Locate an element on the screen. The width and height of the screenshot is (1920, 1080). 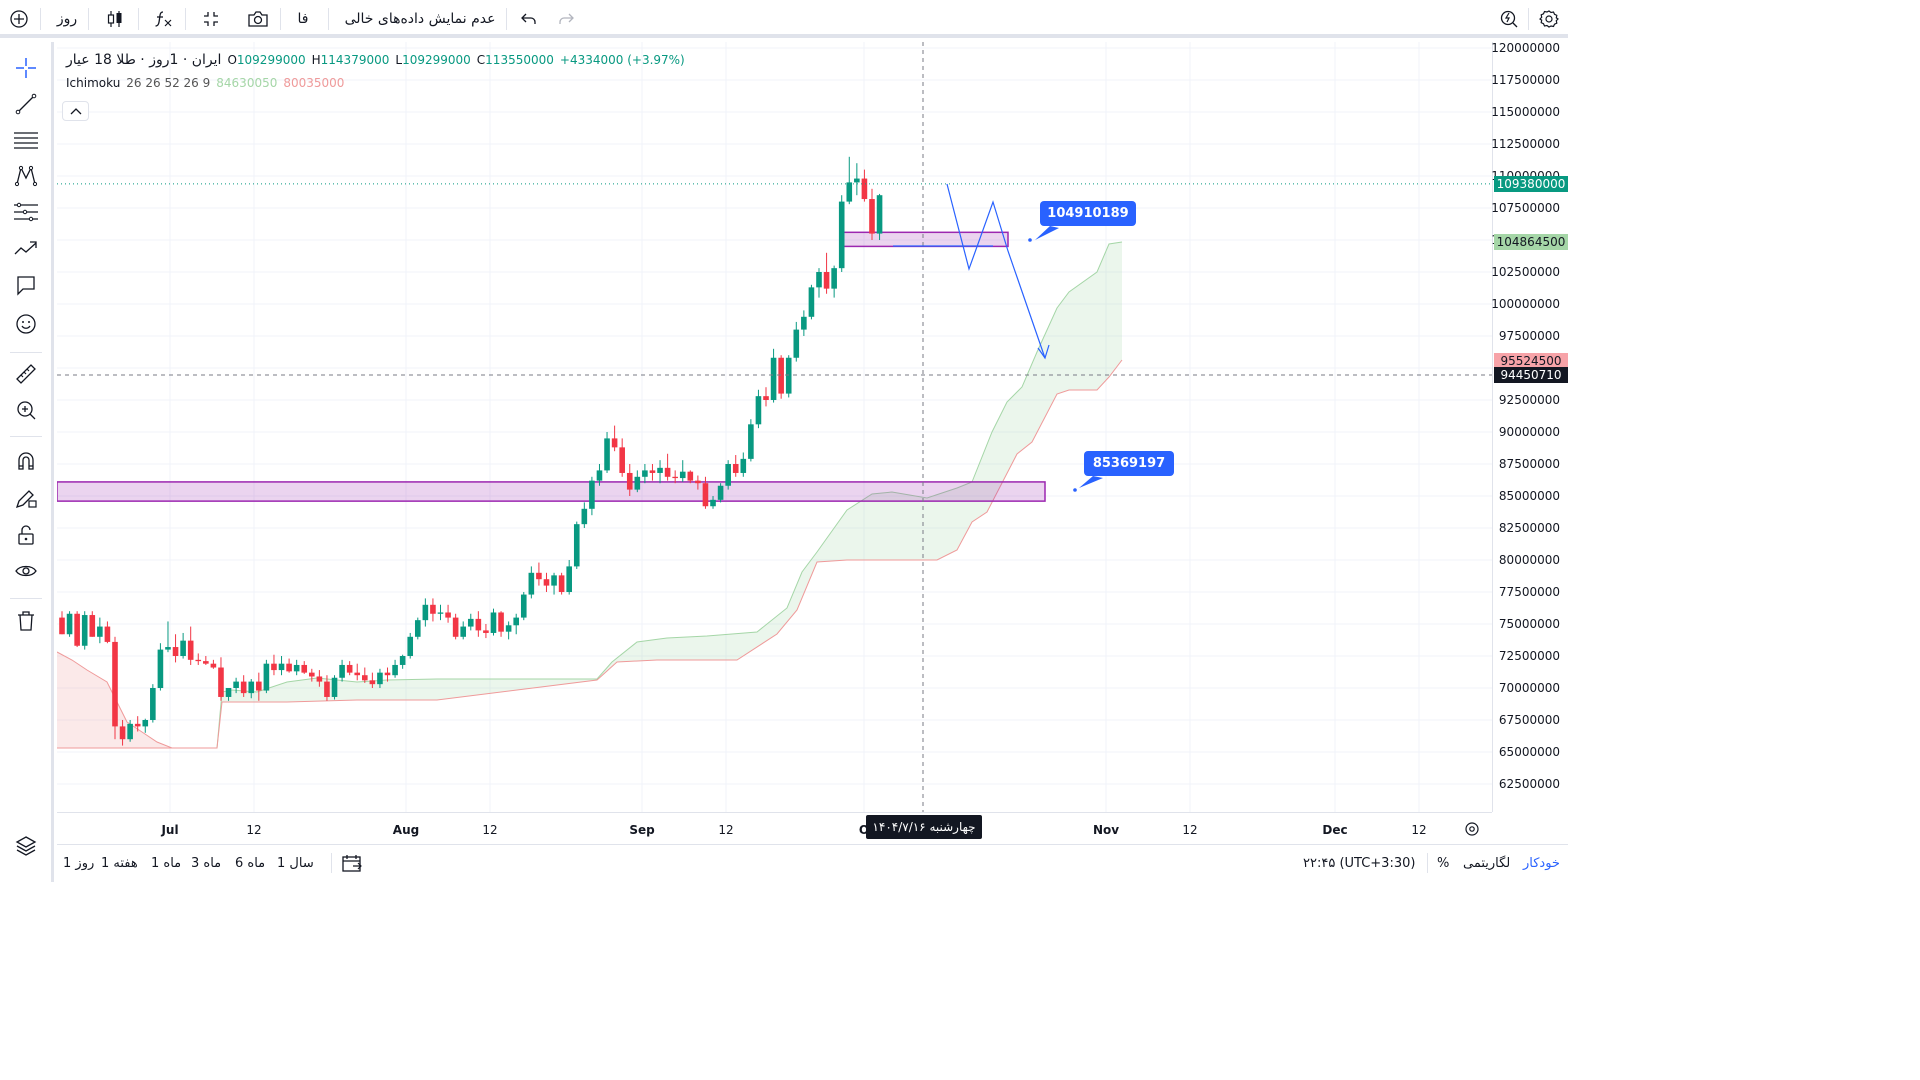
hide-empty-data-toggle: عدم نمایش داده‌های خالی is located at coordinates (420, 19).